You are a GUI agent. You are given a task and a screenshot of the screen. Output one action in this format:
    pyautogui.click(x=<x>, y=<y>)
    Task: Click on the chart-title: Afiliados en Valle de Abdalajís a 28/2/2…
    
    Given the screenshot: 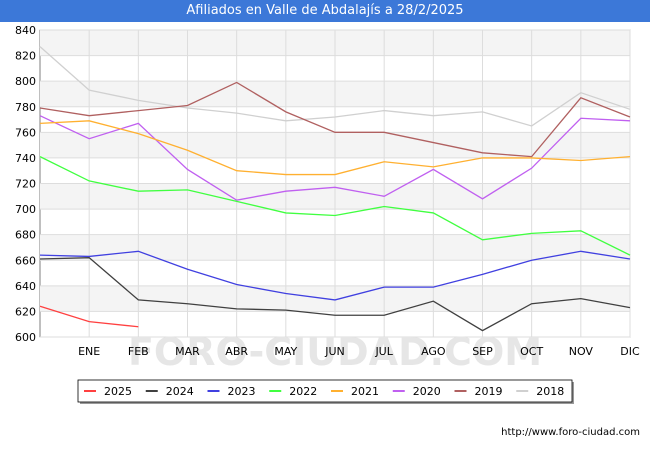 What is the action you would take?
    pyautogui.click(x=325, y=11)
    